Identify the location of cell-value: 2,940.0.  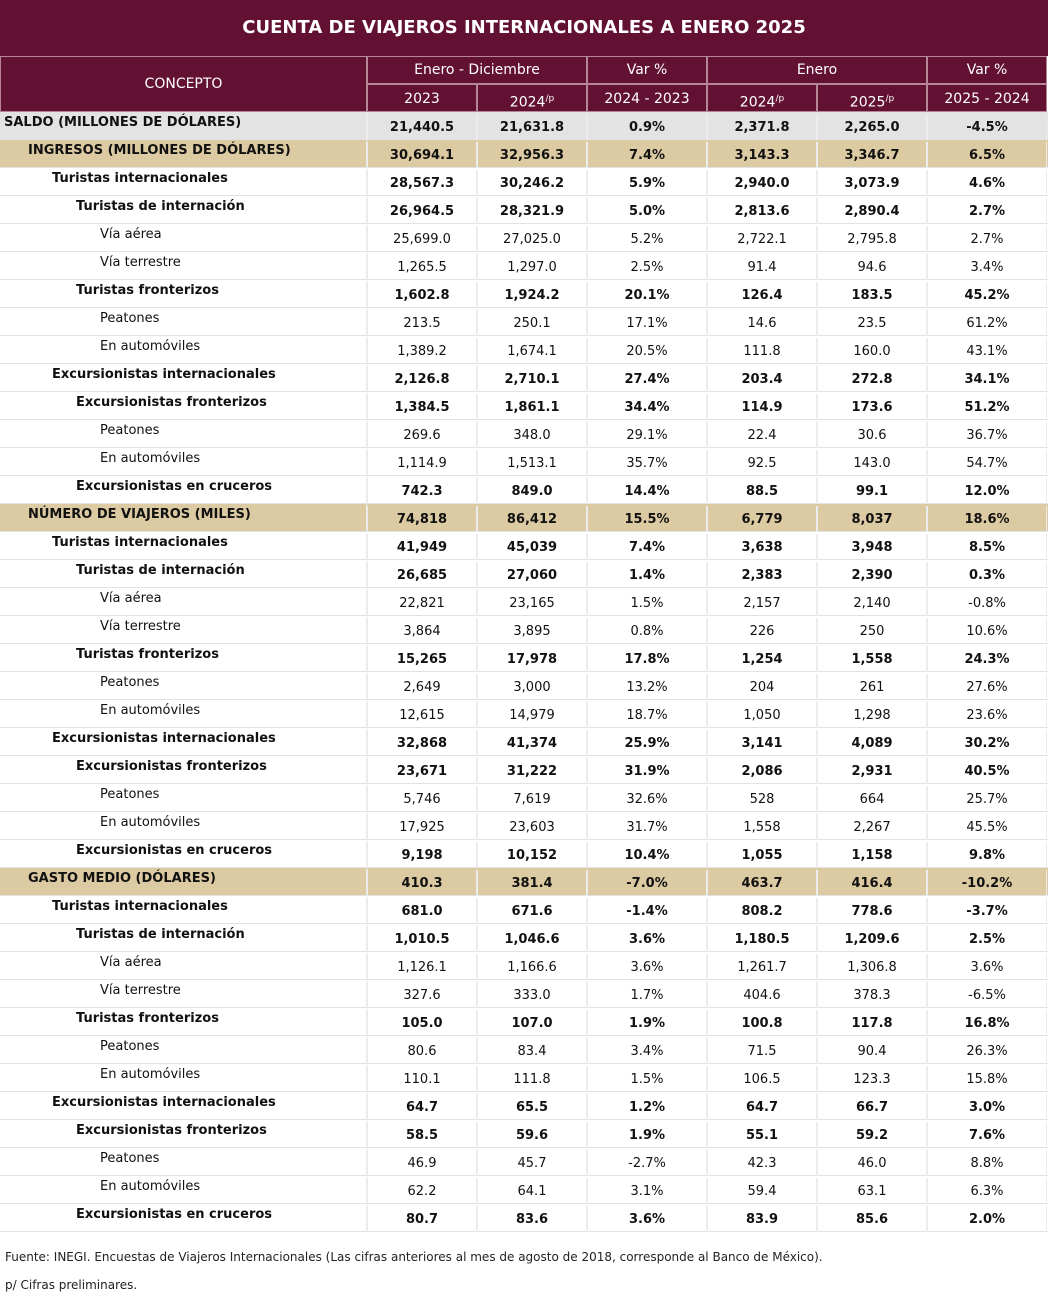
(762, 183).